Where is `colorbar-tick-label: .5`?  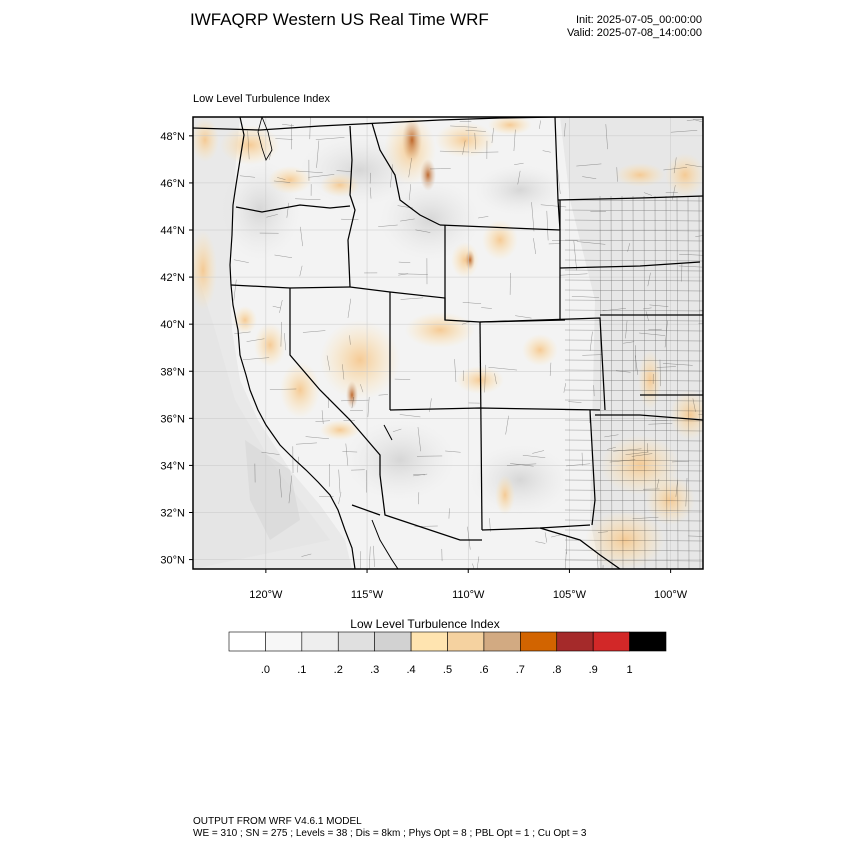 colorbar-tick-label: .5 is located at coordinates (447, 670).